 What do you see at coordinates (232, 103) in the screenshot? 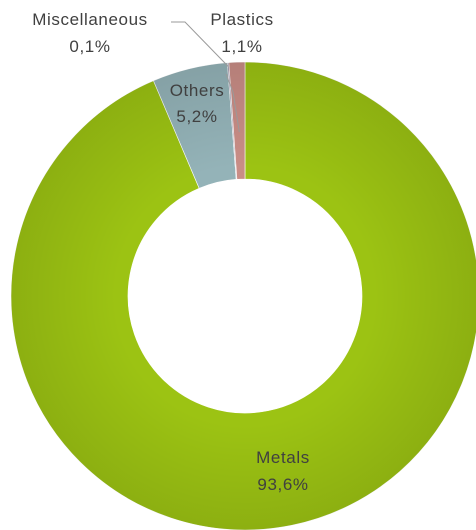
I see `leader-line-plastics` at bounding box center [232, 103].